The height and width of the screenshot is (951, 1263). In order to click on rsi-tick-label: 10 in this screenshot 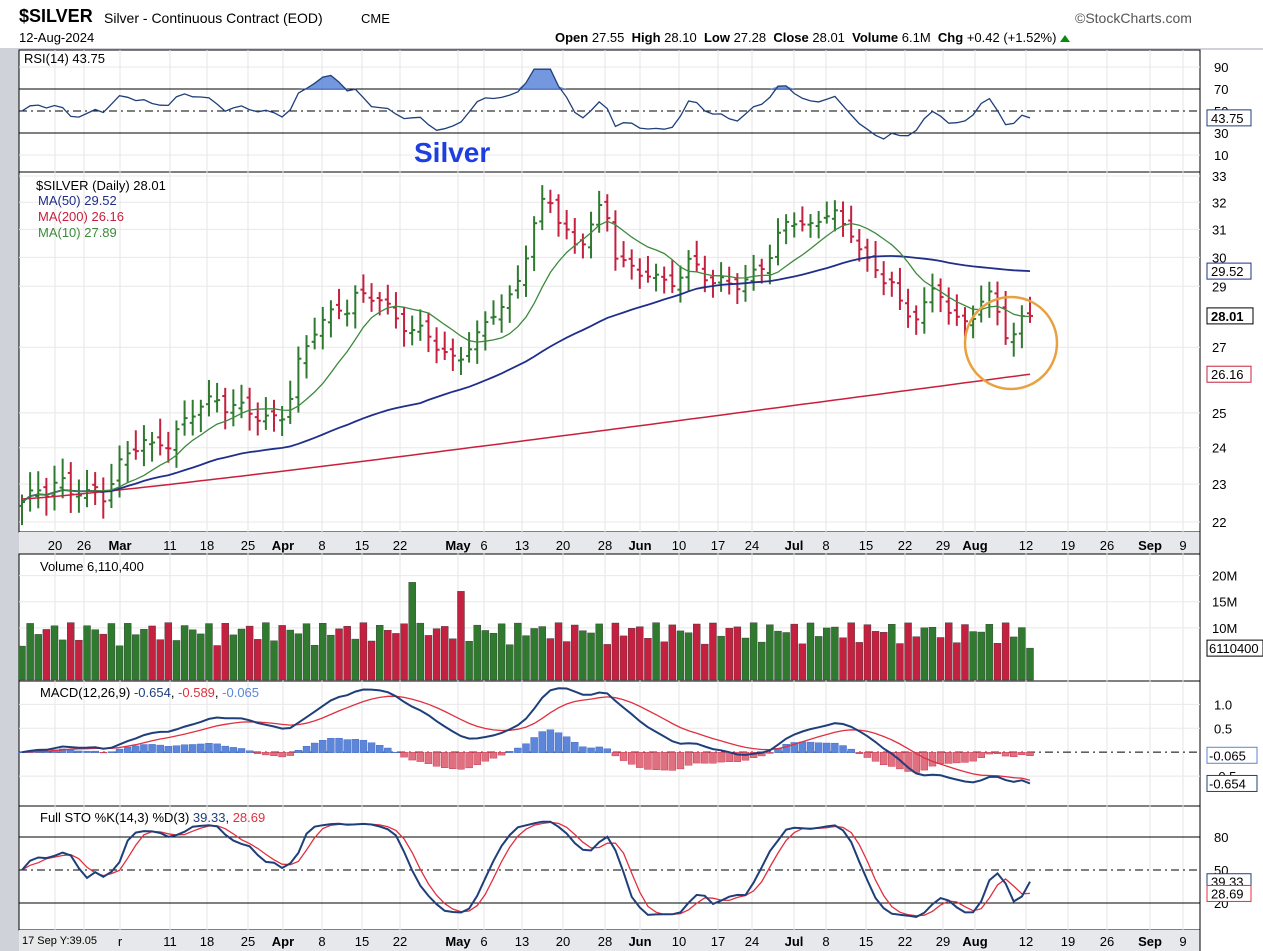, I will do `click(1221, 155)`.